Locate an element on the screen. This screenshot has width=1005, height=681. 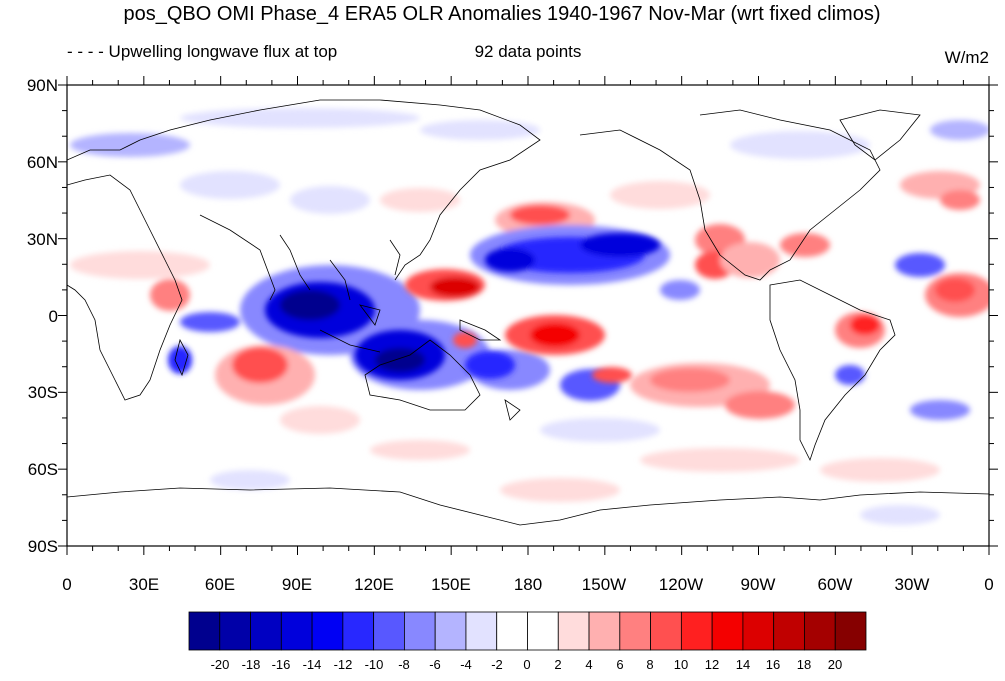
colorbar-label: -16 is located at coordinates (281, 664).